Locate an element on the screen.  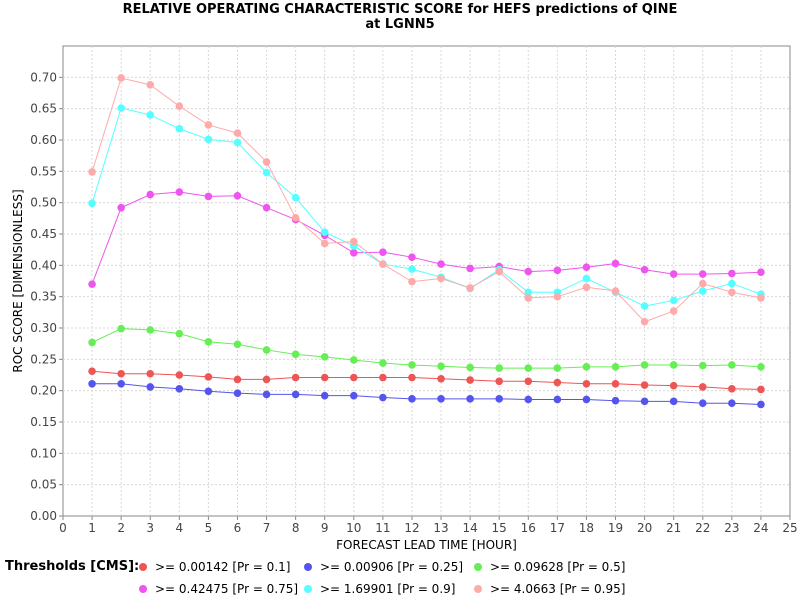
x-tick-label: 23 is located at coordinates (731, 528).